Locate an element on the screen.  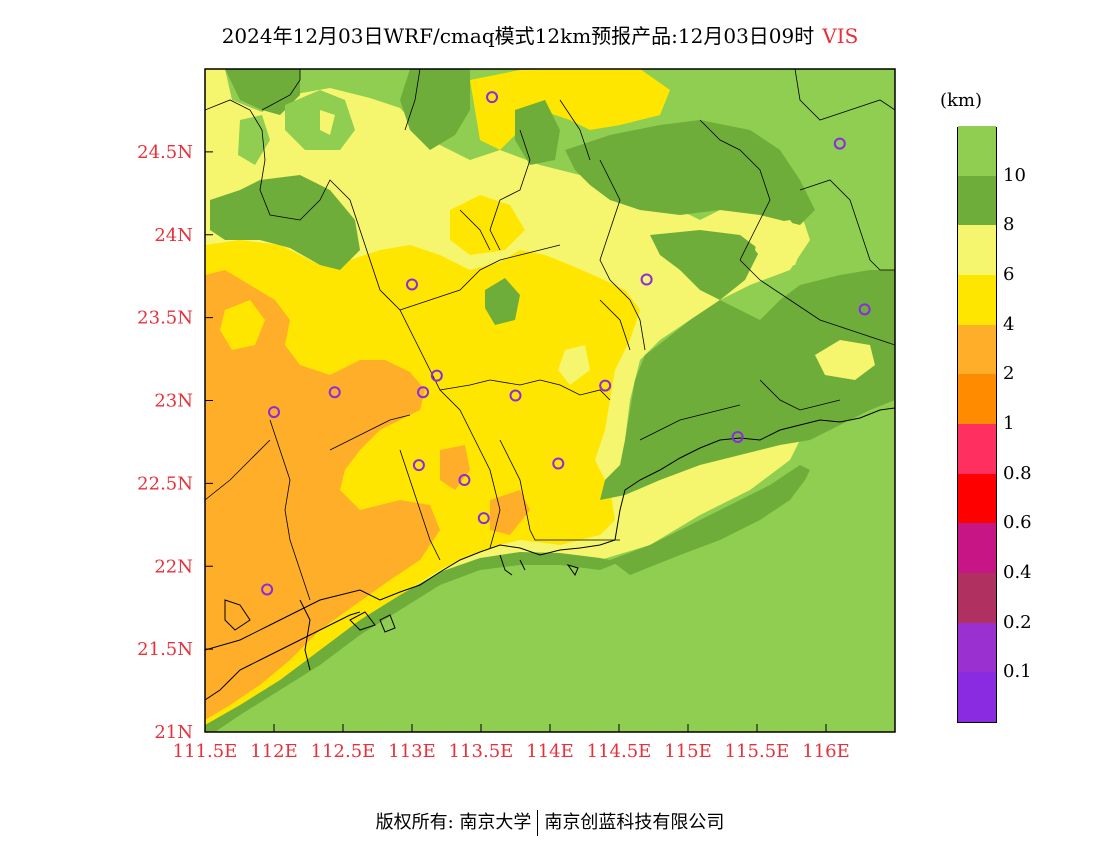
variable-label: VIS is located at coordinates (840, 36).